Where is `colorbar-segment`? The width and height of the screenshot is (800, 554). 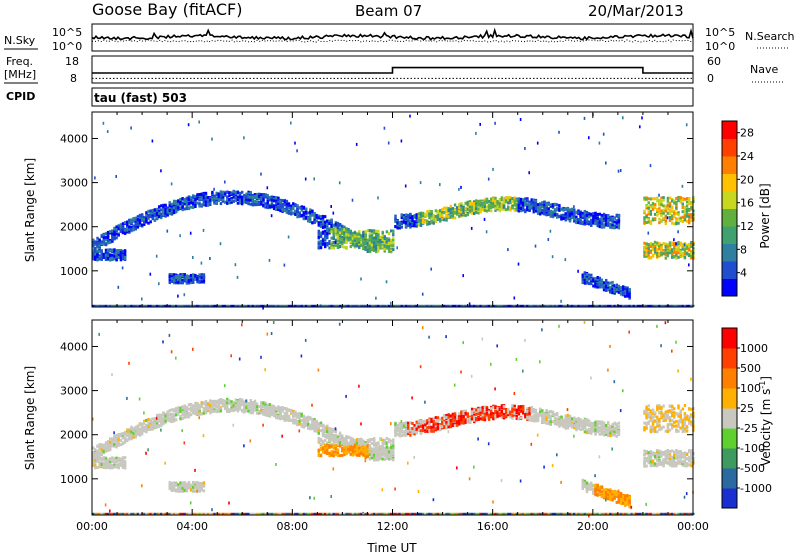
colorbar-segment is located at coordinates (729, 147).